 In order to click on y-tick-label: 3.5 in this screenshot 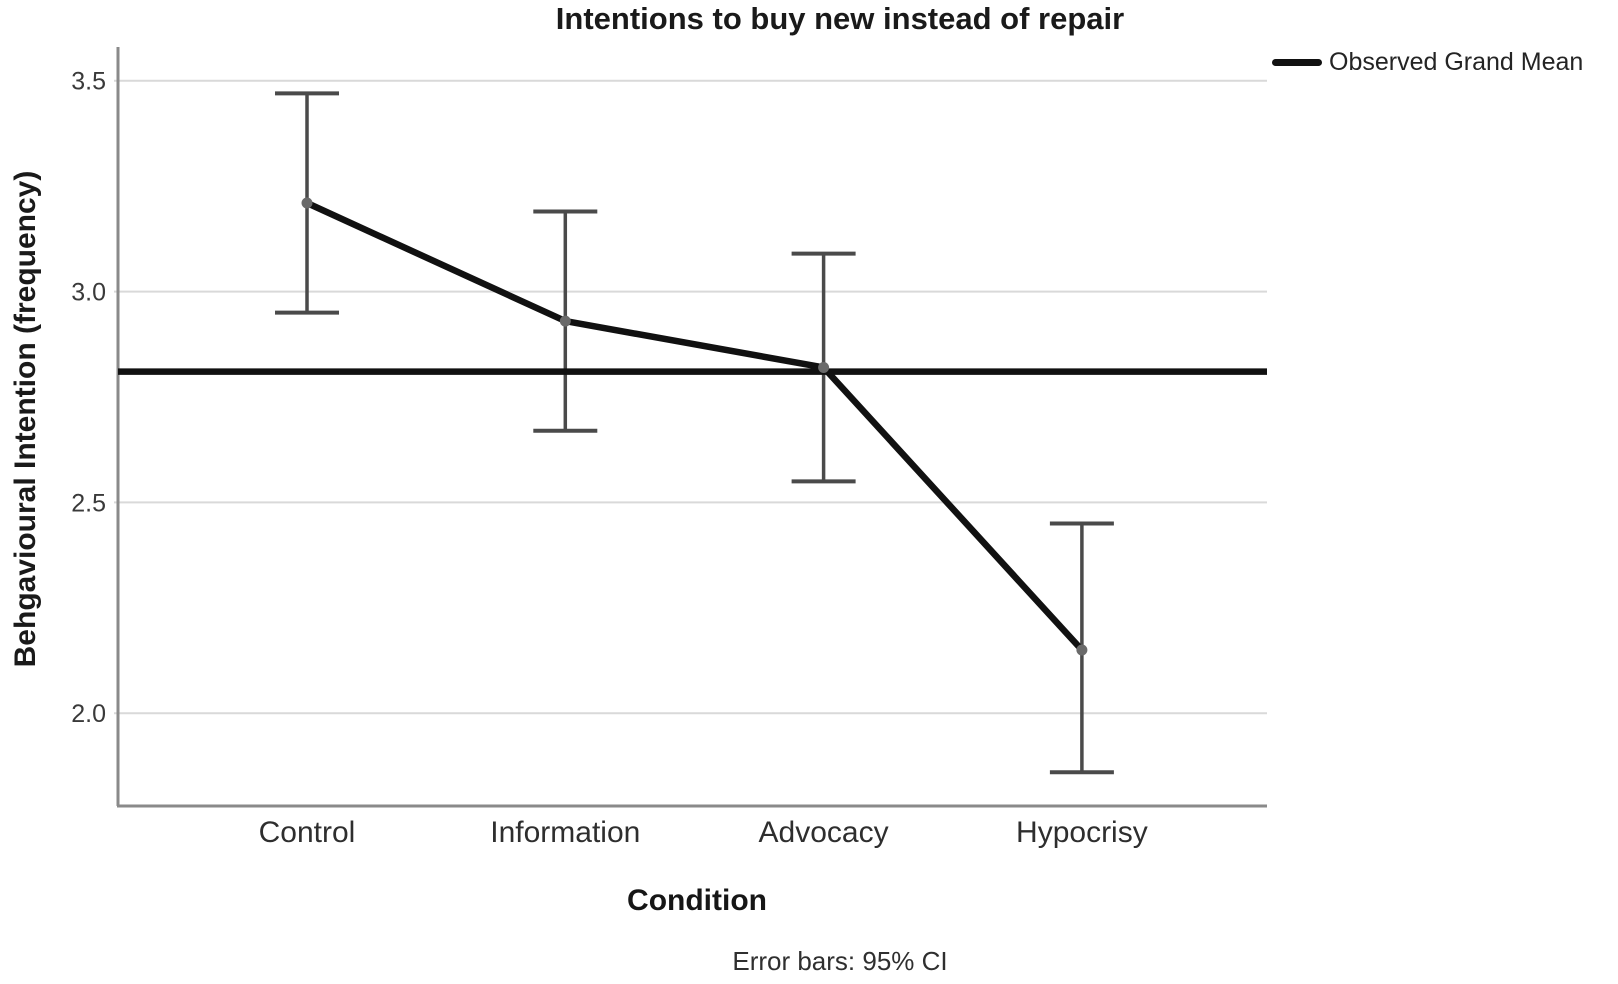, I will do `click(88, 82)`.